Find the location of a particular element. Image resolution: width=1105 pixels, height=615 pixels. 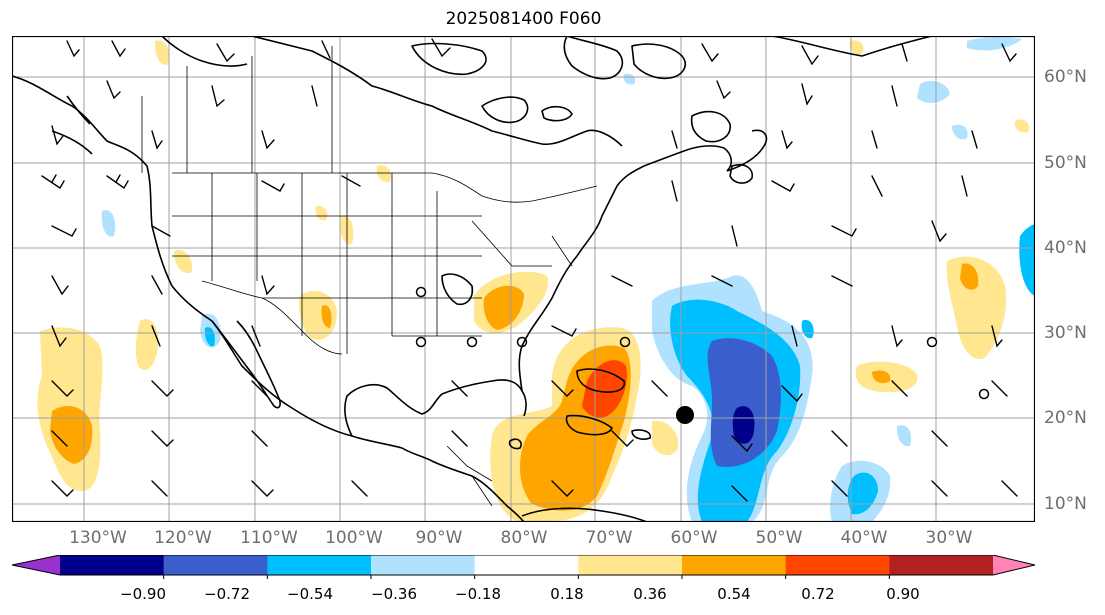

lat-label-60n: 60°N is located at coordinates (1065, 77).